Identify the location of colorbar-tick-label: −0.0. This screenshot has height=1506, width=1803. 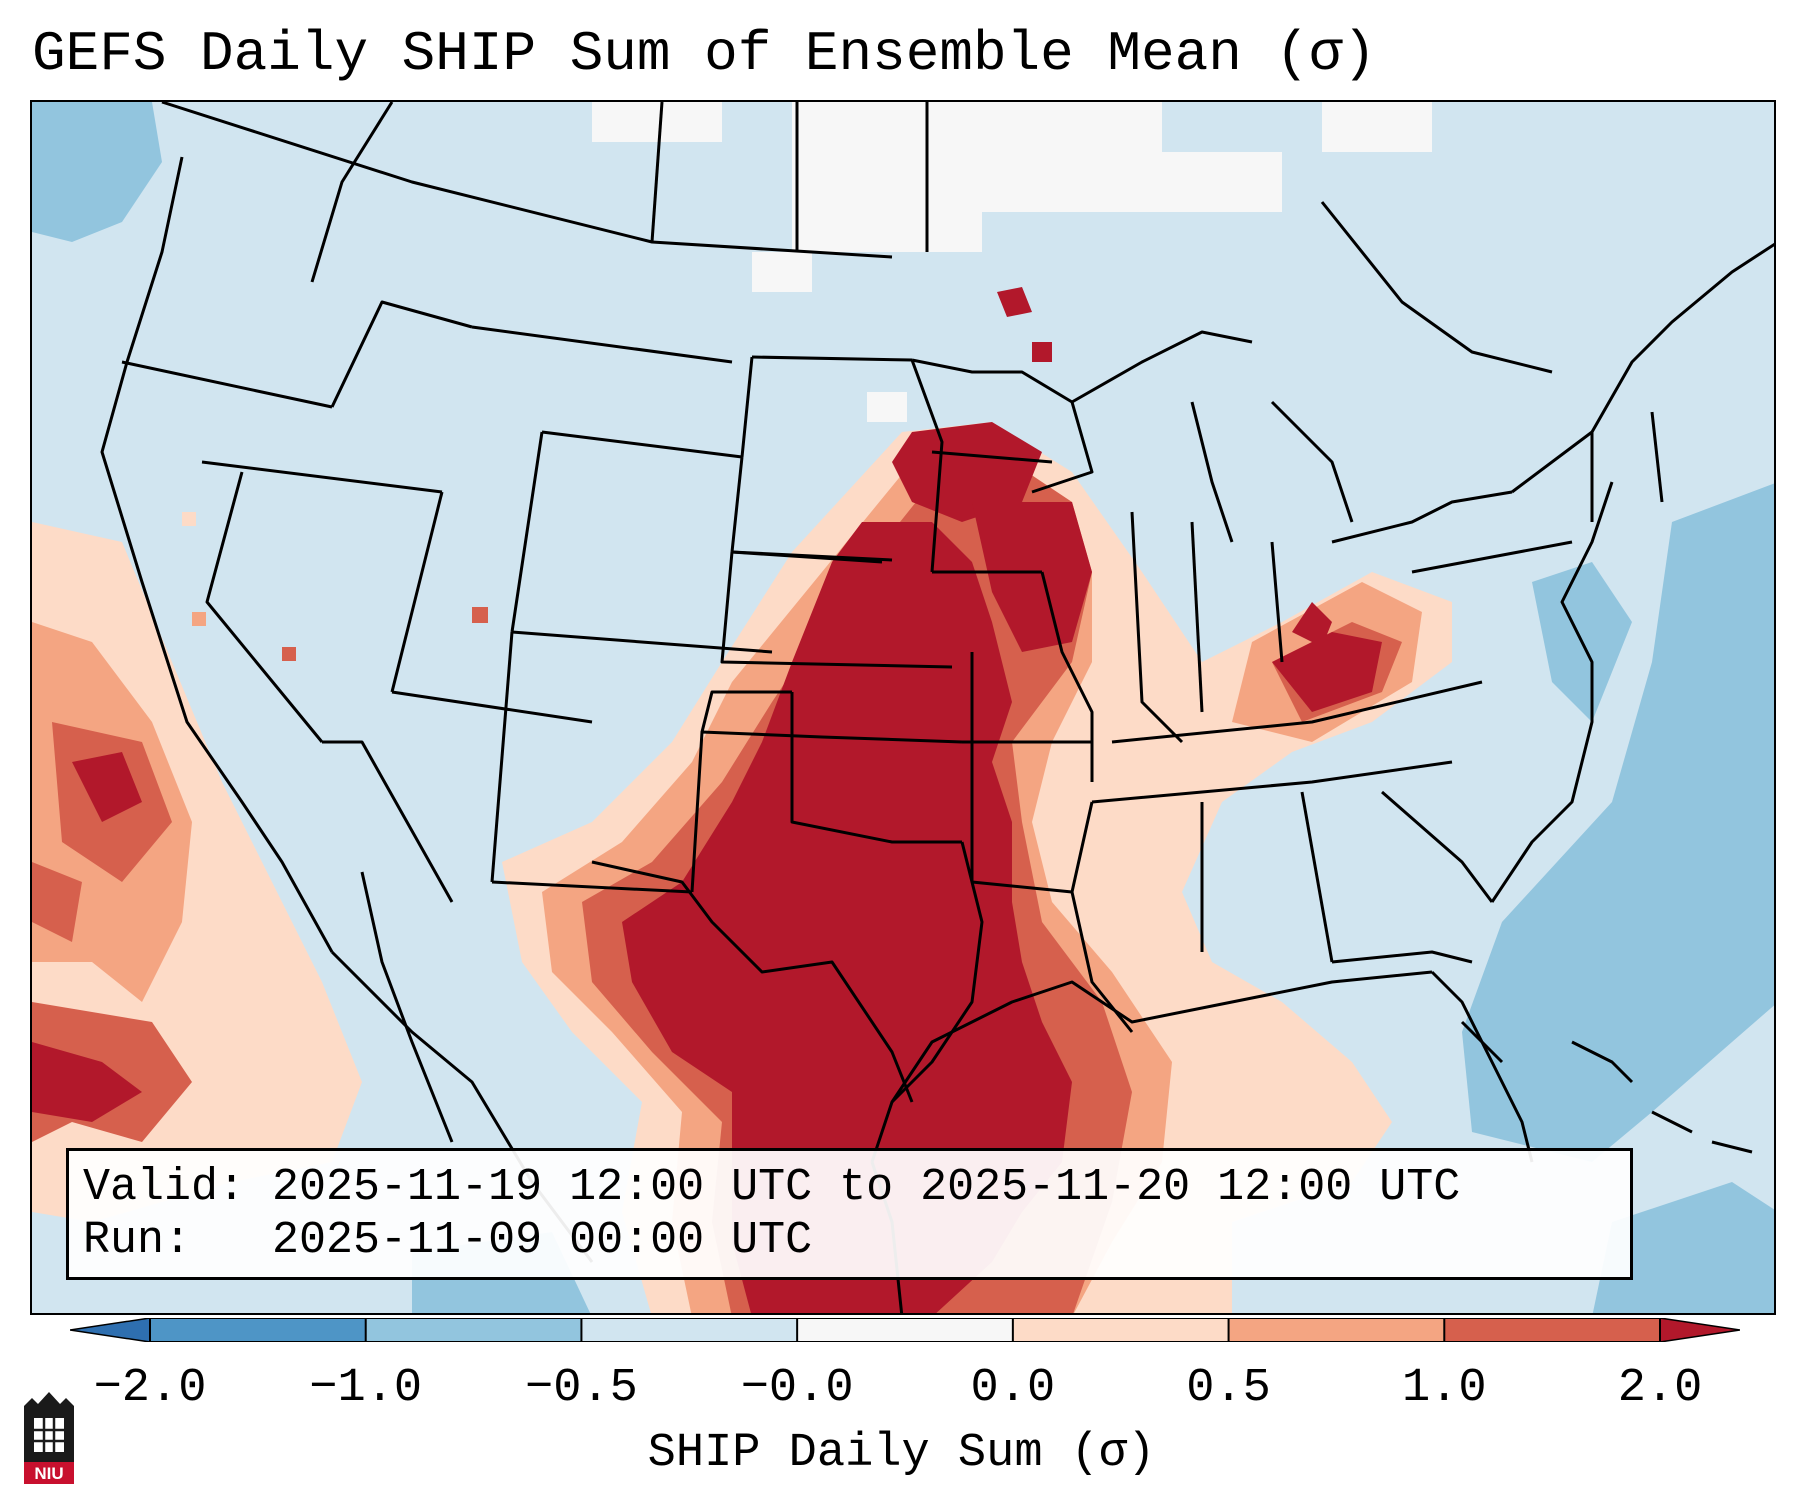
(797, 1388).